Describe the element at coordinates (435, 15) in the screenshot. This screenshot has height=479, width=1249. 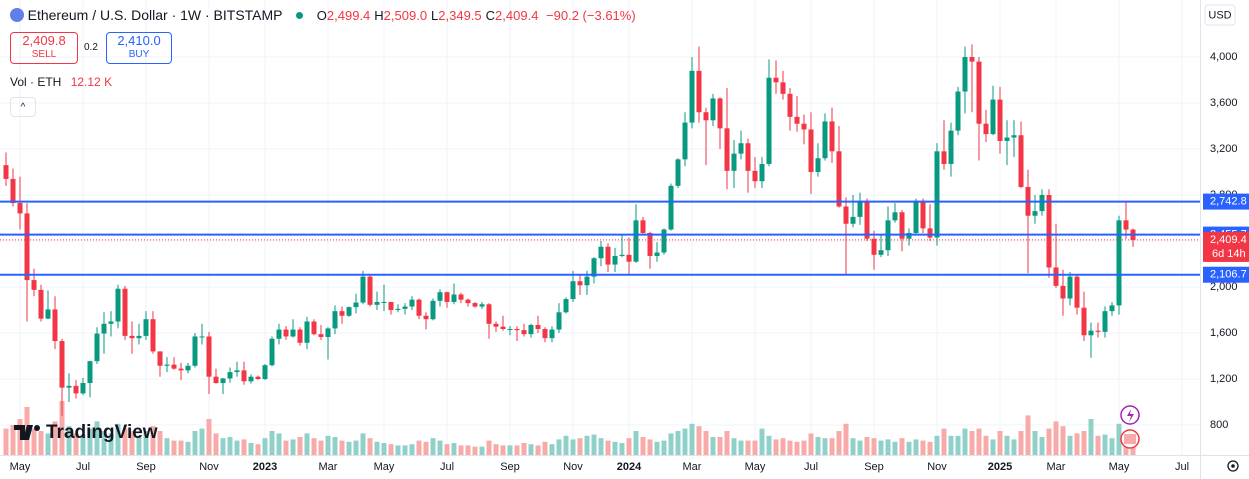
I see `ohlc-key: L` at that location.